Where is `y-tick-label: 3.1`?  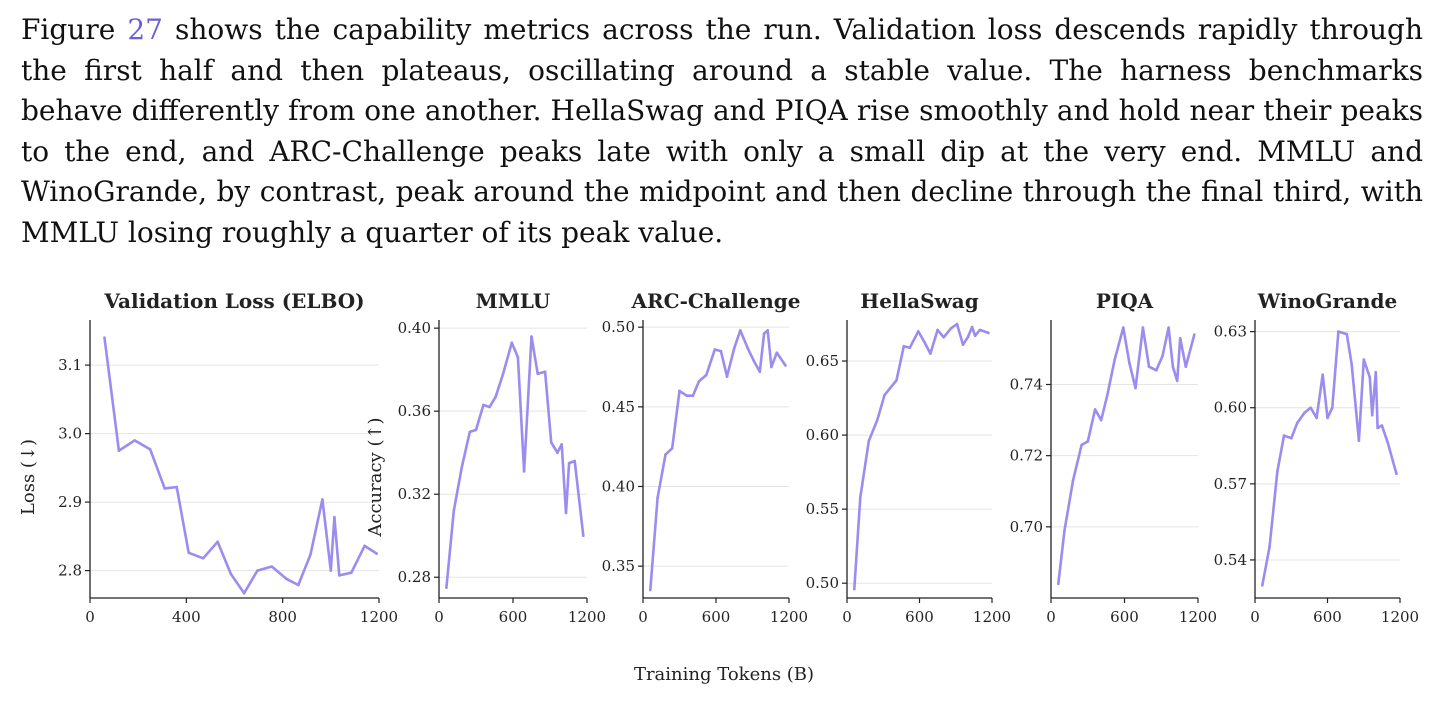
y-tick-label: 3.1 is located at coordinates (70, 365).